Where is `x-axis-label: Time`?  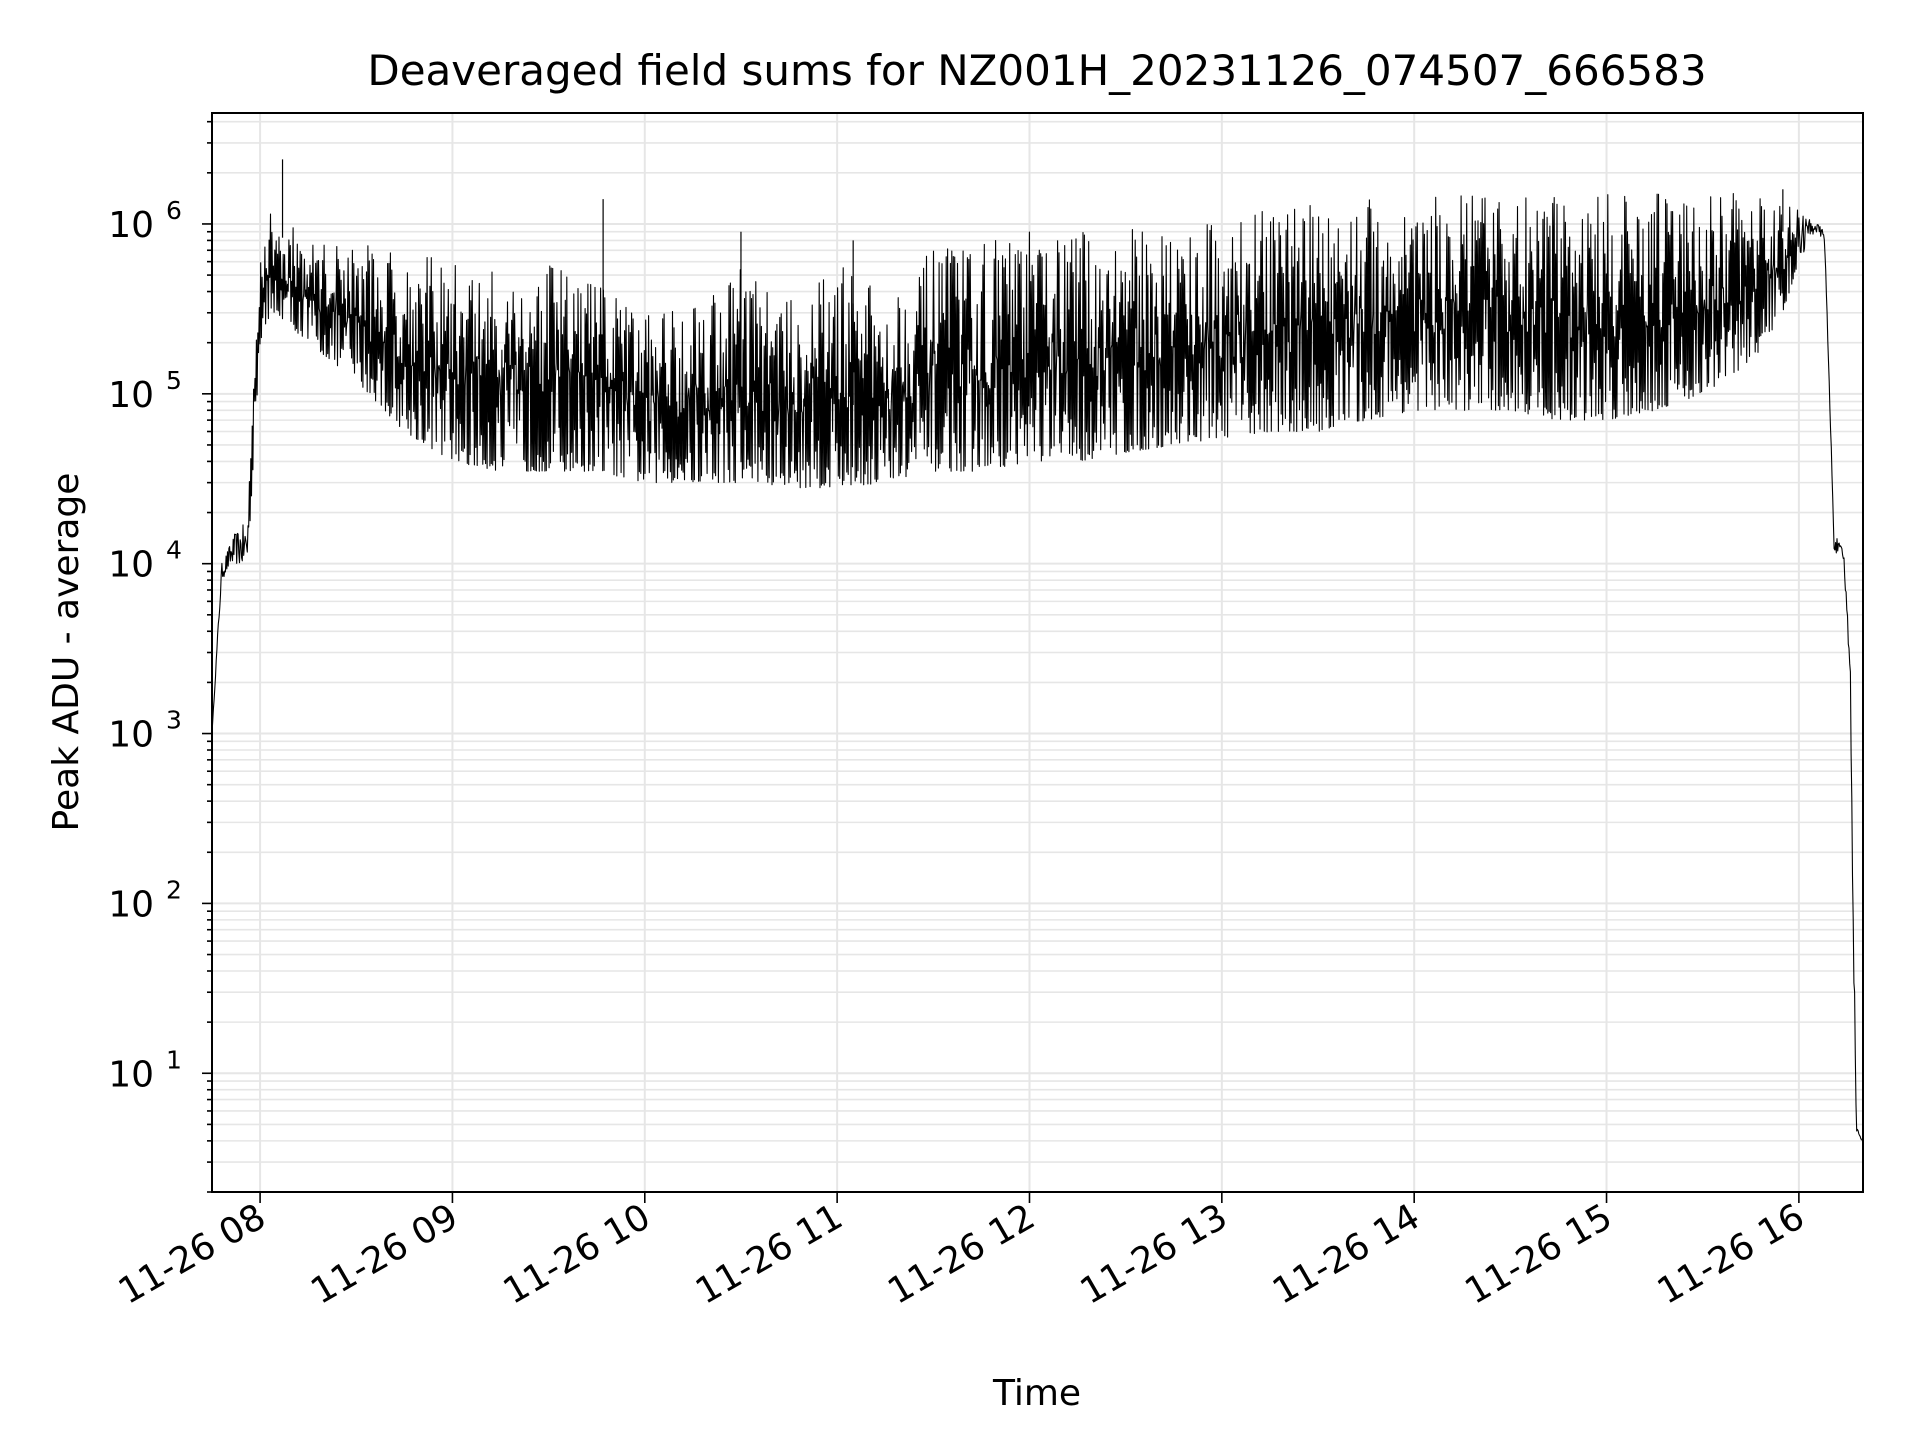
x-axis-label: Time is located at coordinates (1036, 1393).